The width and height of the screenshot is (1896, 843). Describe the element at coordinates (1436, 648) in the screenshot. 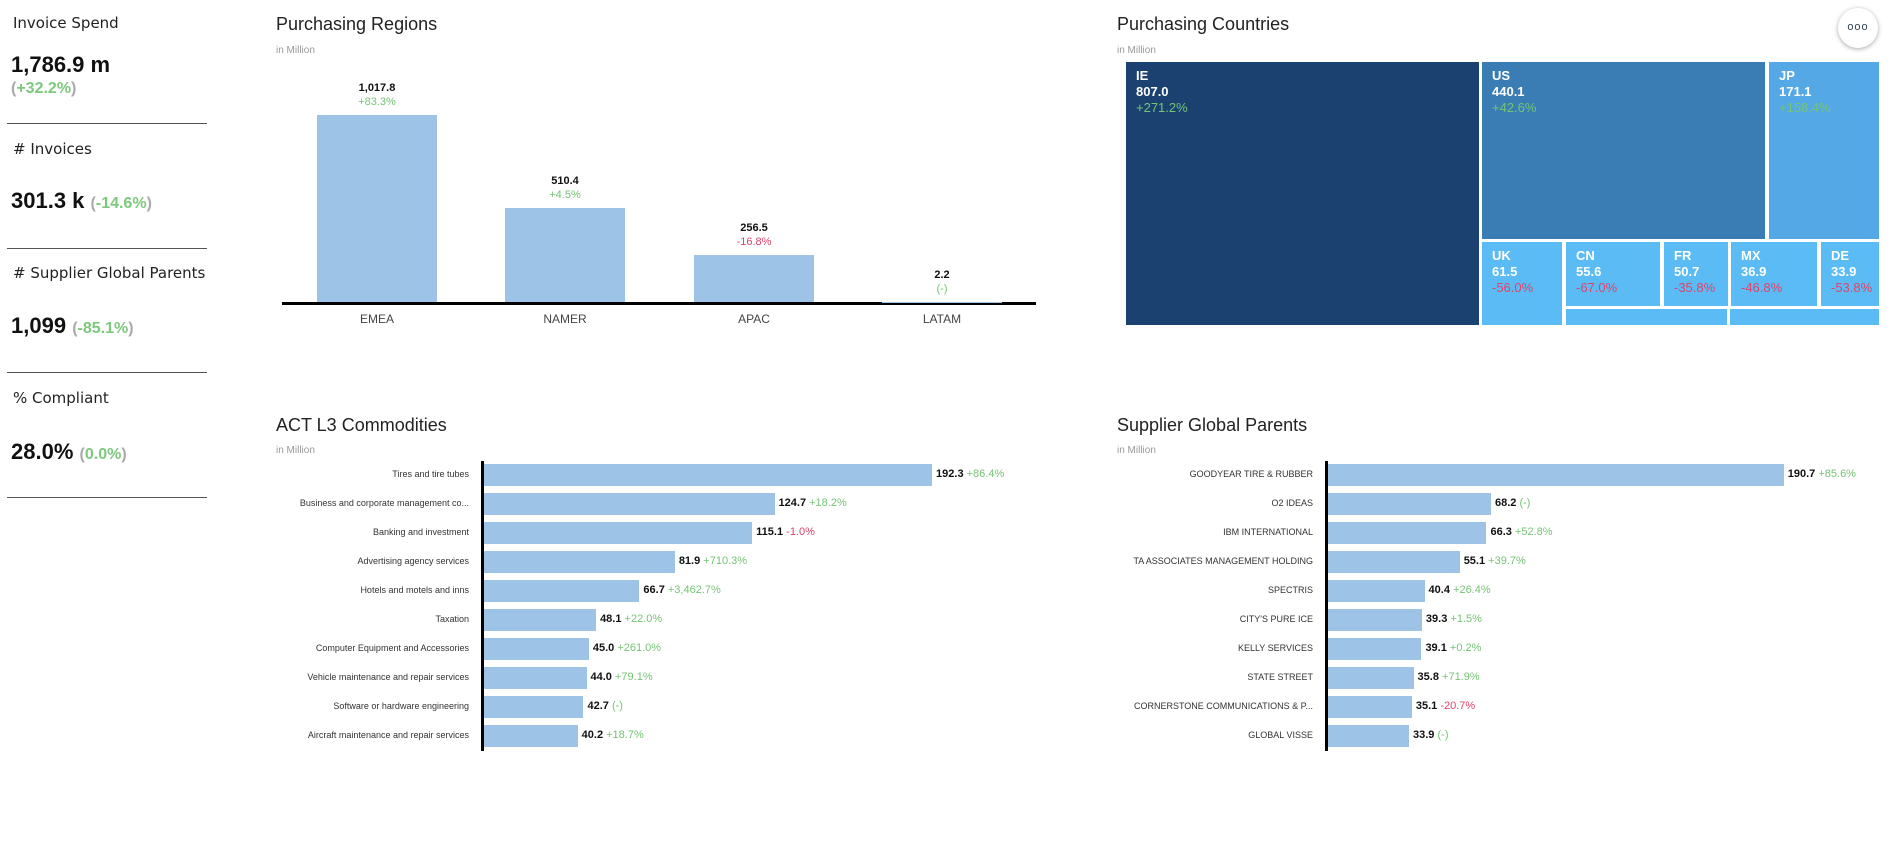

I see `value: 39.1` at that location.